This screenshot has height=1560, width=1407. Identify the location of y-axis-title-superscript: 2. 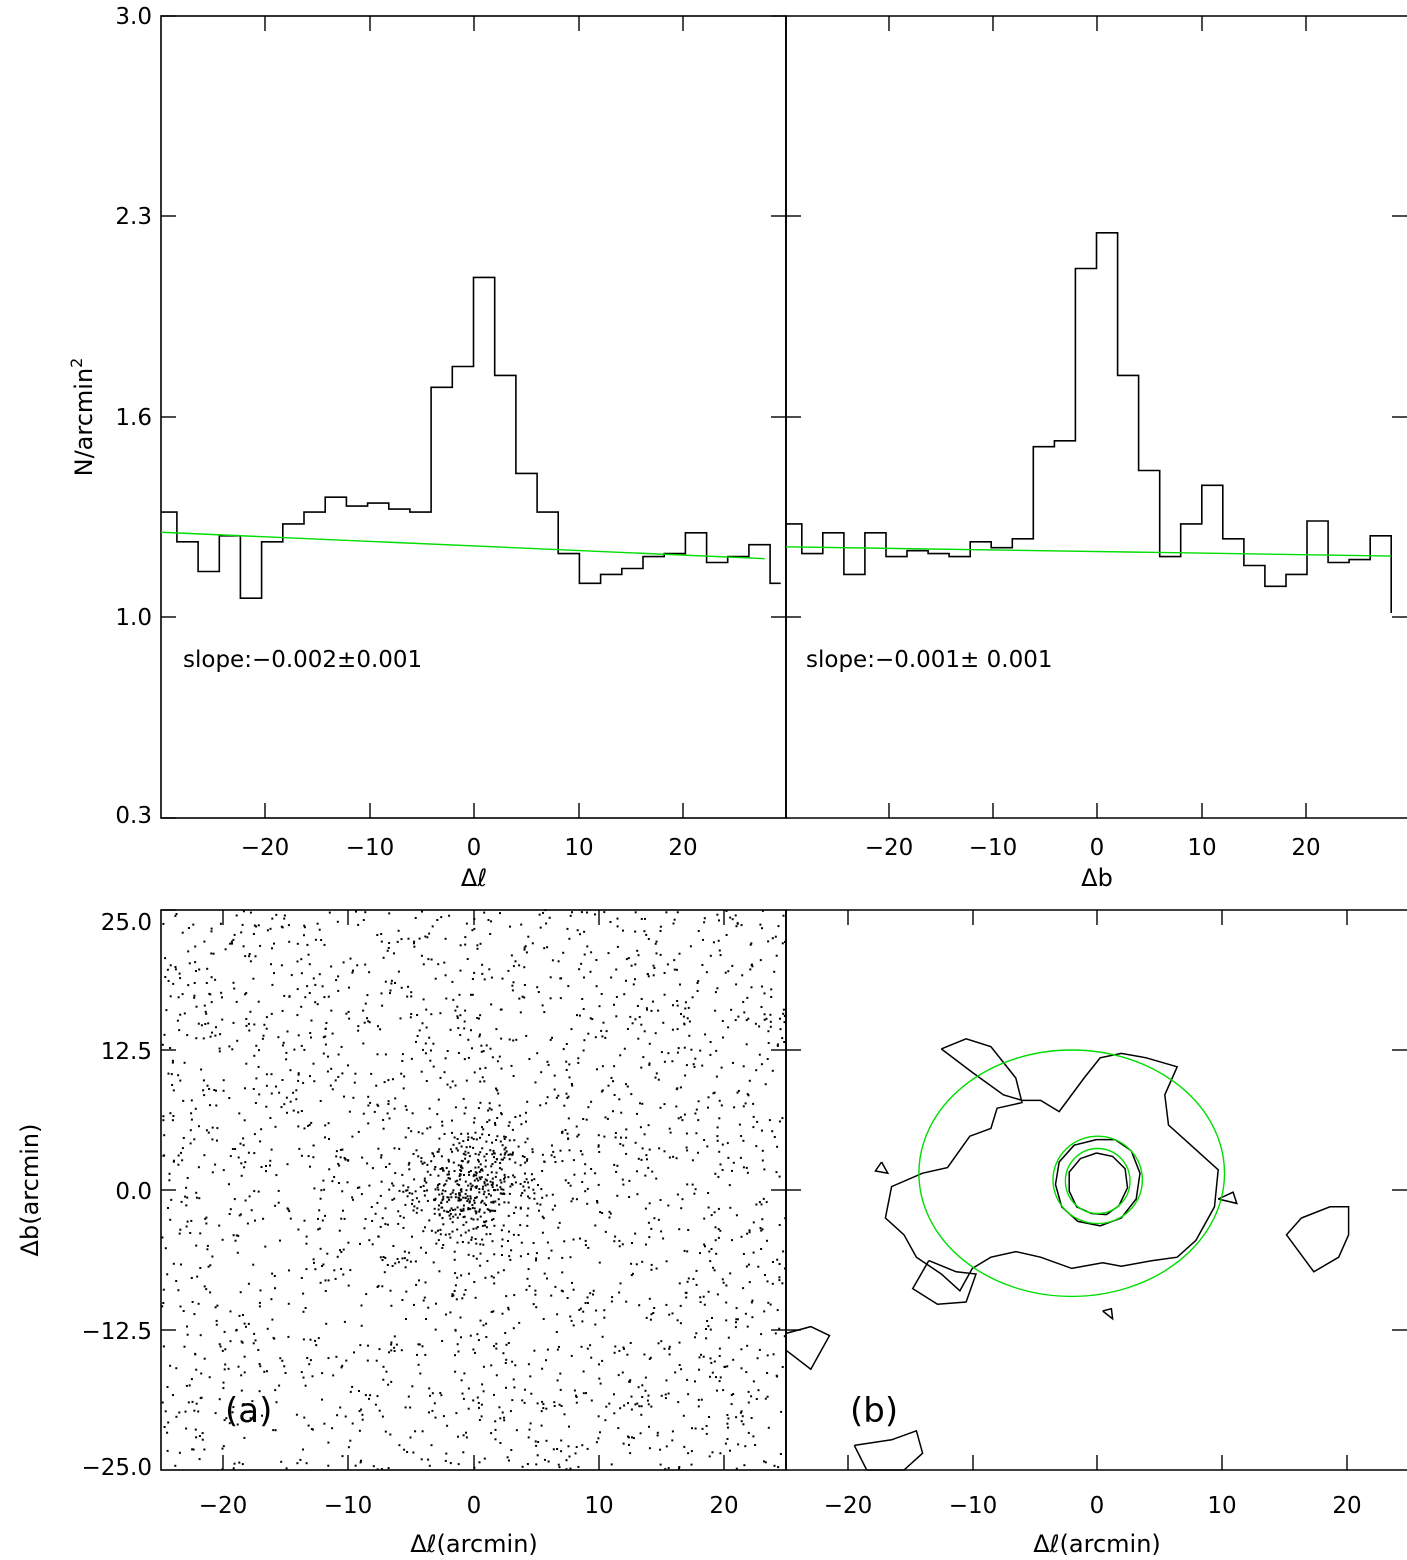
(76, 363).